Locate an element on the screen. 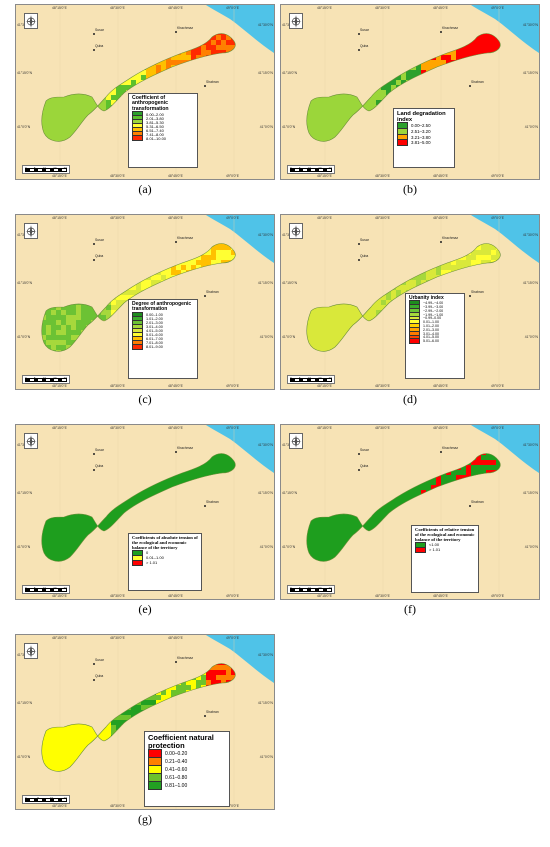 Image resolution: width=550 pixels, height=847 pixels. latitude-tick-label: 41°30'0"N is located at coordinates (530, 25).